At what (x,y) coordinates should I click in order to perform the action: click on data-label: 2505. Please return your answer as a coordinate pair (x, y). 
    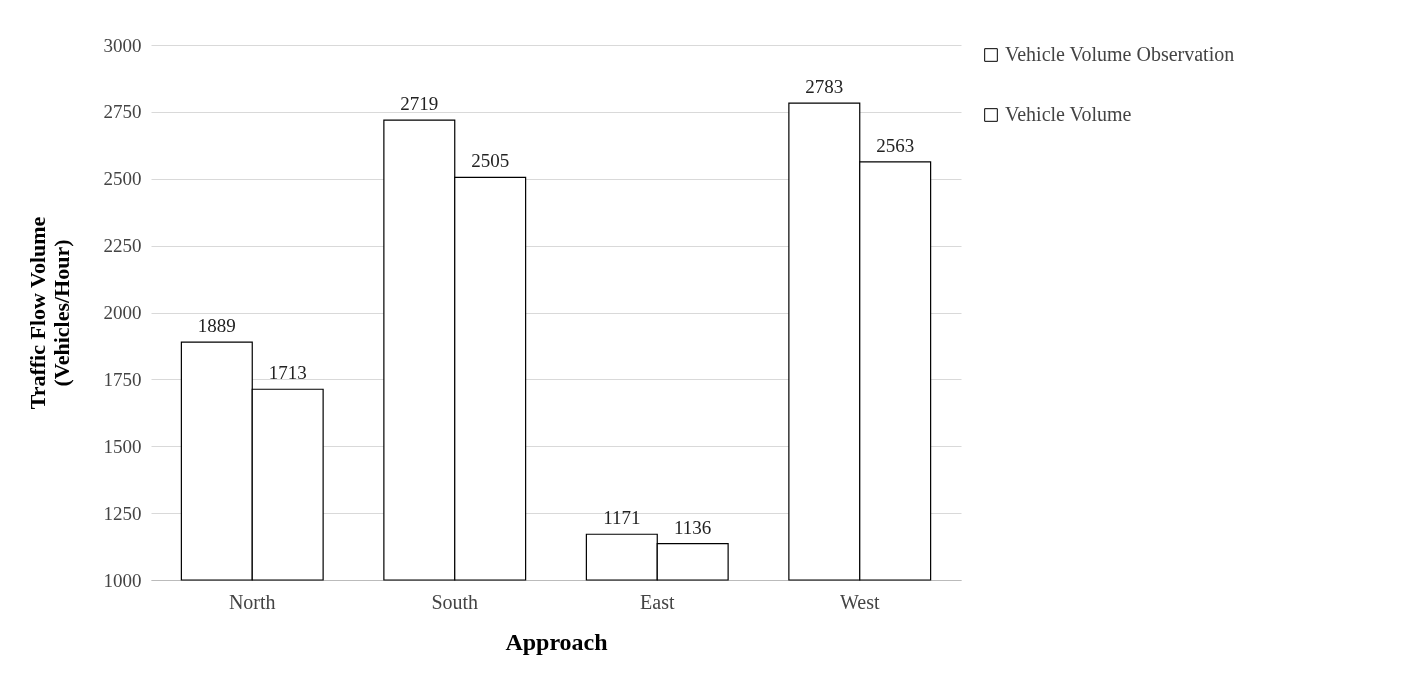
    Looking at the image, I should click on (490, 161).